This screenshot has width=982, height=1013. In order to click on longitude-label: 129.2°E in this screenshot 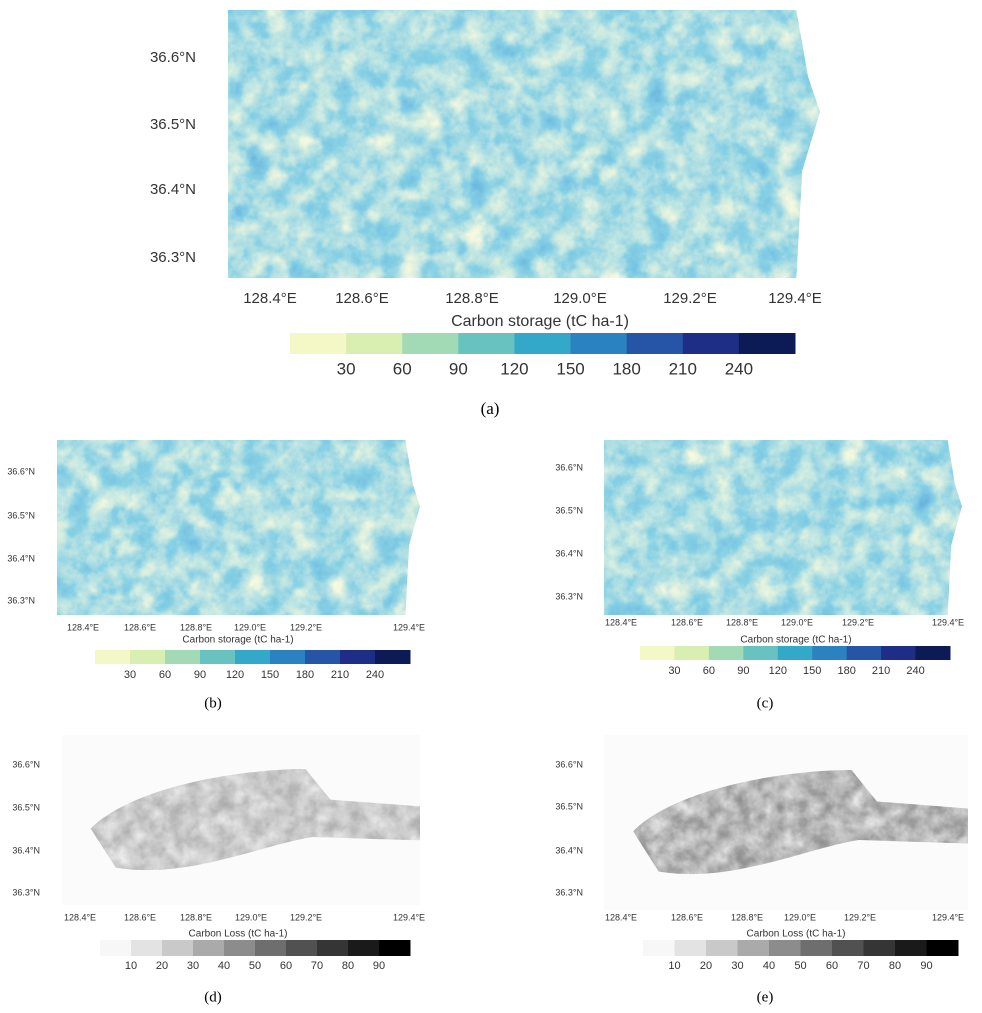, I will do `click(858, 622)`.